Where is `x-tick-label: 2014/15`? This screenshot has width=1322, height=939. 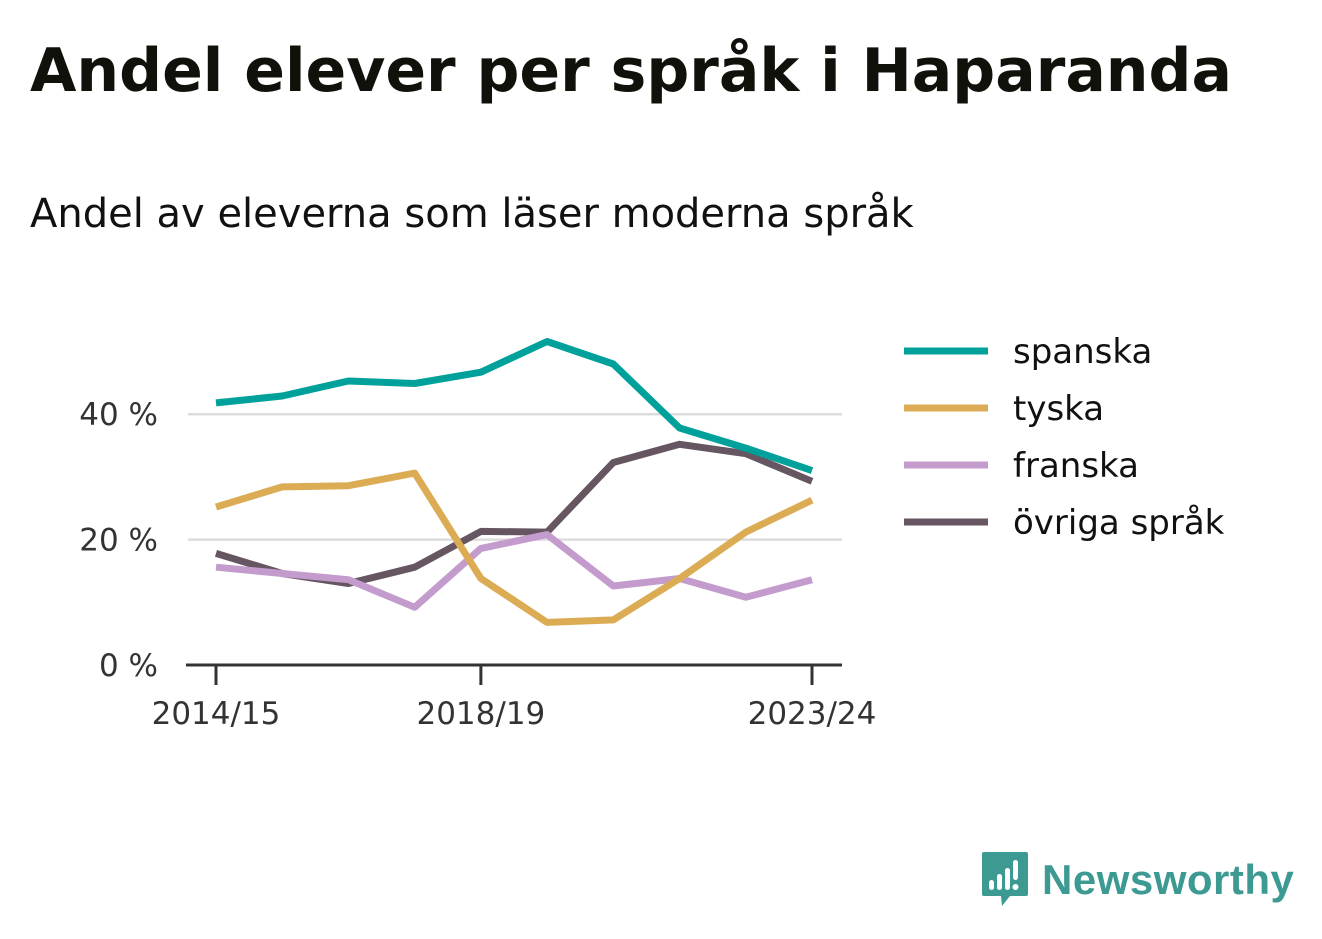
x-tick-label: 2014/15 is located at coordinates (216, 714).